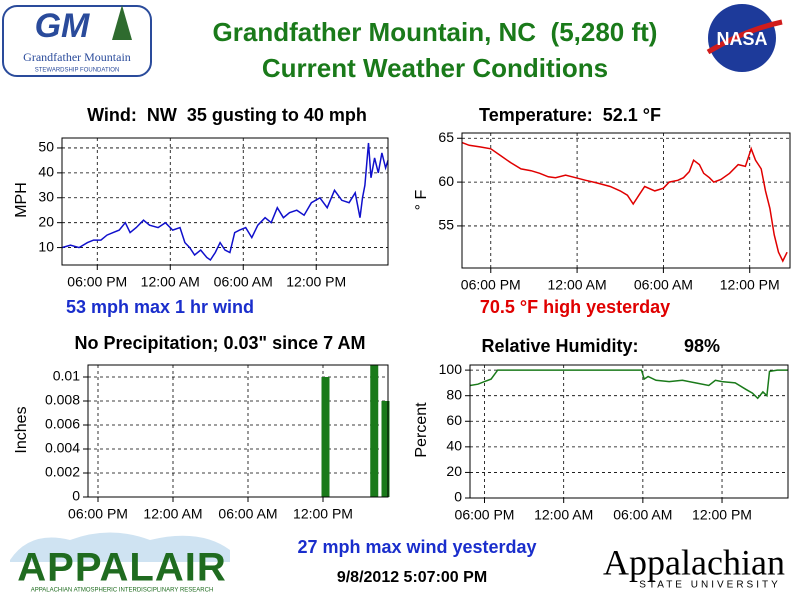 Image resolution: width=800 pixels, height=600 pixels. What do you see at coordinates (77, 71) in the screenshot?
I see `gm-sub: STEWARDSHIP FOUNDATION` at bounding box center [77, 71].